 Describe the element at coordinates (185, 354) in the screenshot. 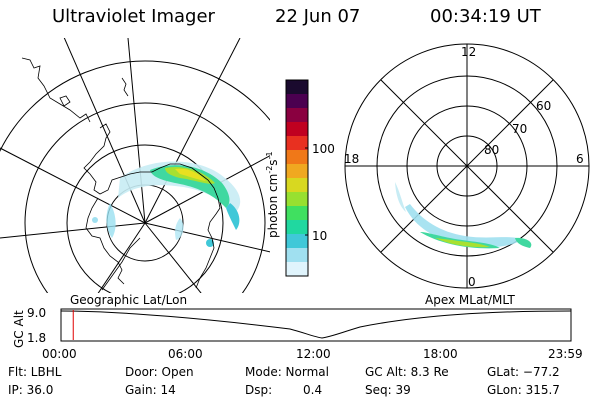

I see `timeline-xtick-6: 06:00` at that location.